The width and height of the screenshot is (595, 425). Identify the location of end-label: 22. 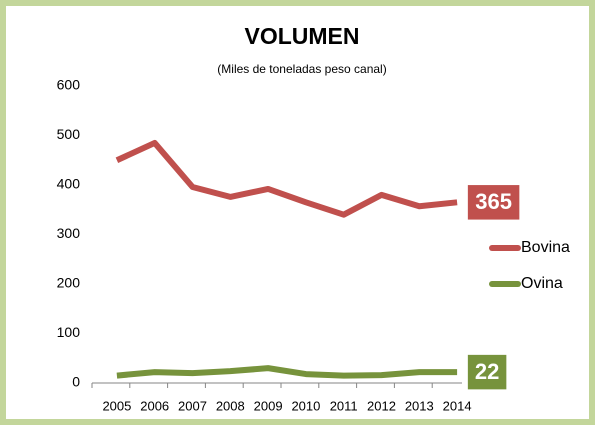
(487, 371).